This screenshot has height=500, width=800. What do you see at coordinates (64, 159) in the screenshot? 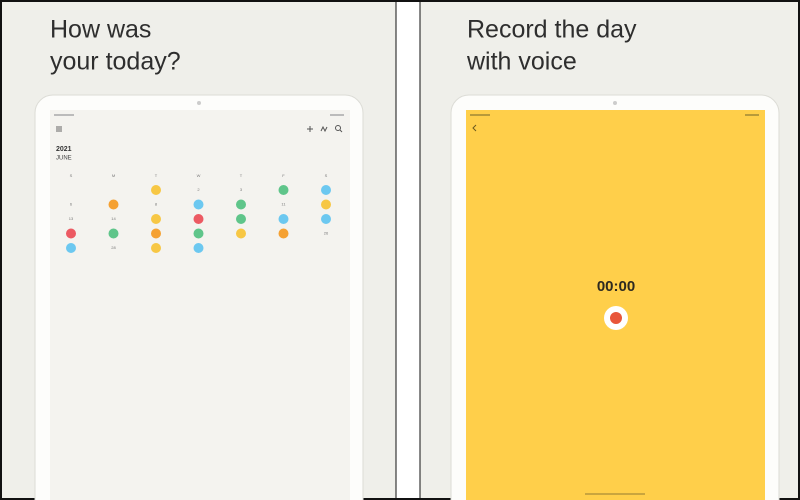
I see `calendar-month: JUNE` at bounding box center [64, 159].